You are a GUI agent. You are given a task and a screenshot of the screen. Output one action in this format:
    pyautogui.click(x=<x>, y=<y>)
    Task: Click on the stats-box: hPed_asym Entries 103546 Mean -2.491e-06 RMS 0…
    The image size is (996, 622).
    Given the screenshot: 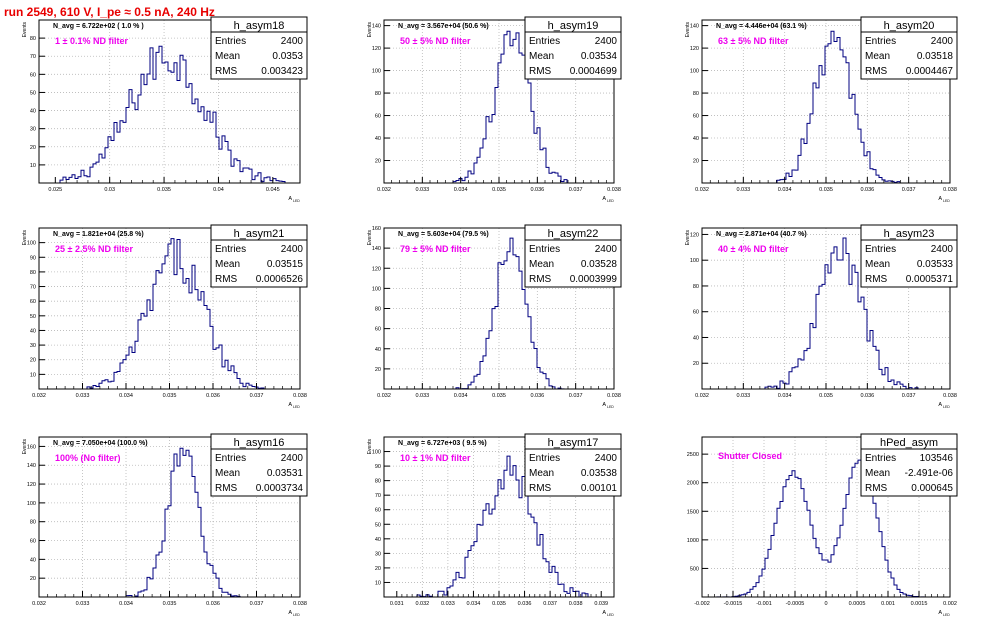 What is the action you would take?
    pyautogui.click(x=909, y=465)
    